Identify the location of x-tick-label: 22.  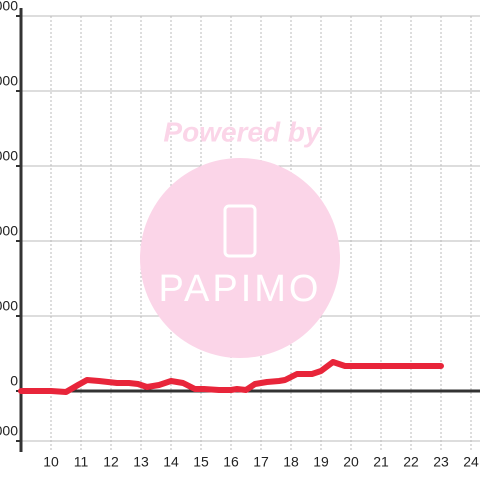
(411, 462).